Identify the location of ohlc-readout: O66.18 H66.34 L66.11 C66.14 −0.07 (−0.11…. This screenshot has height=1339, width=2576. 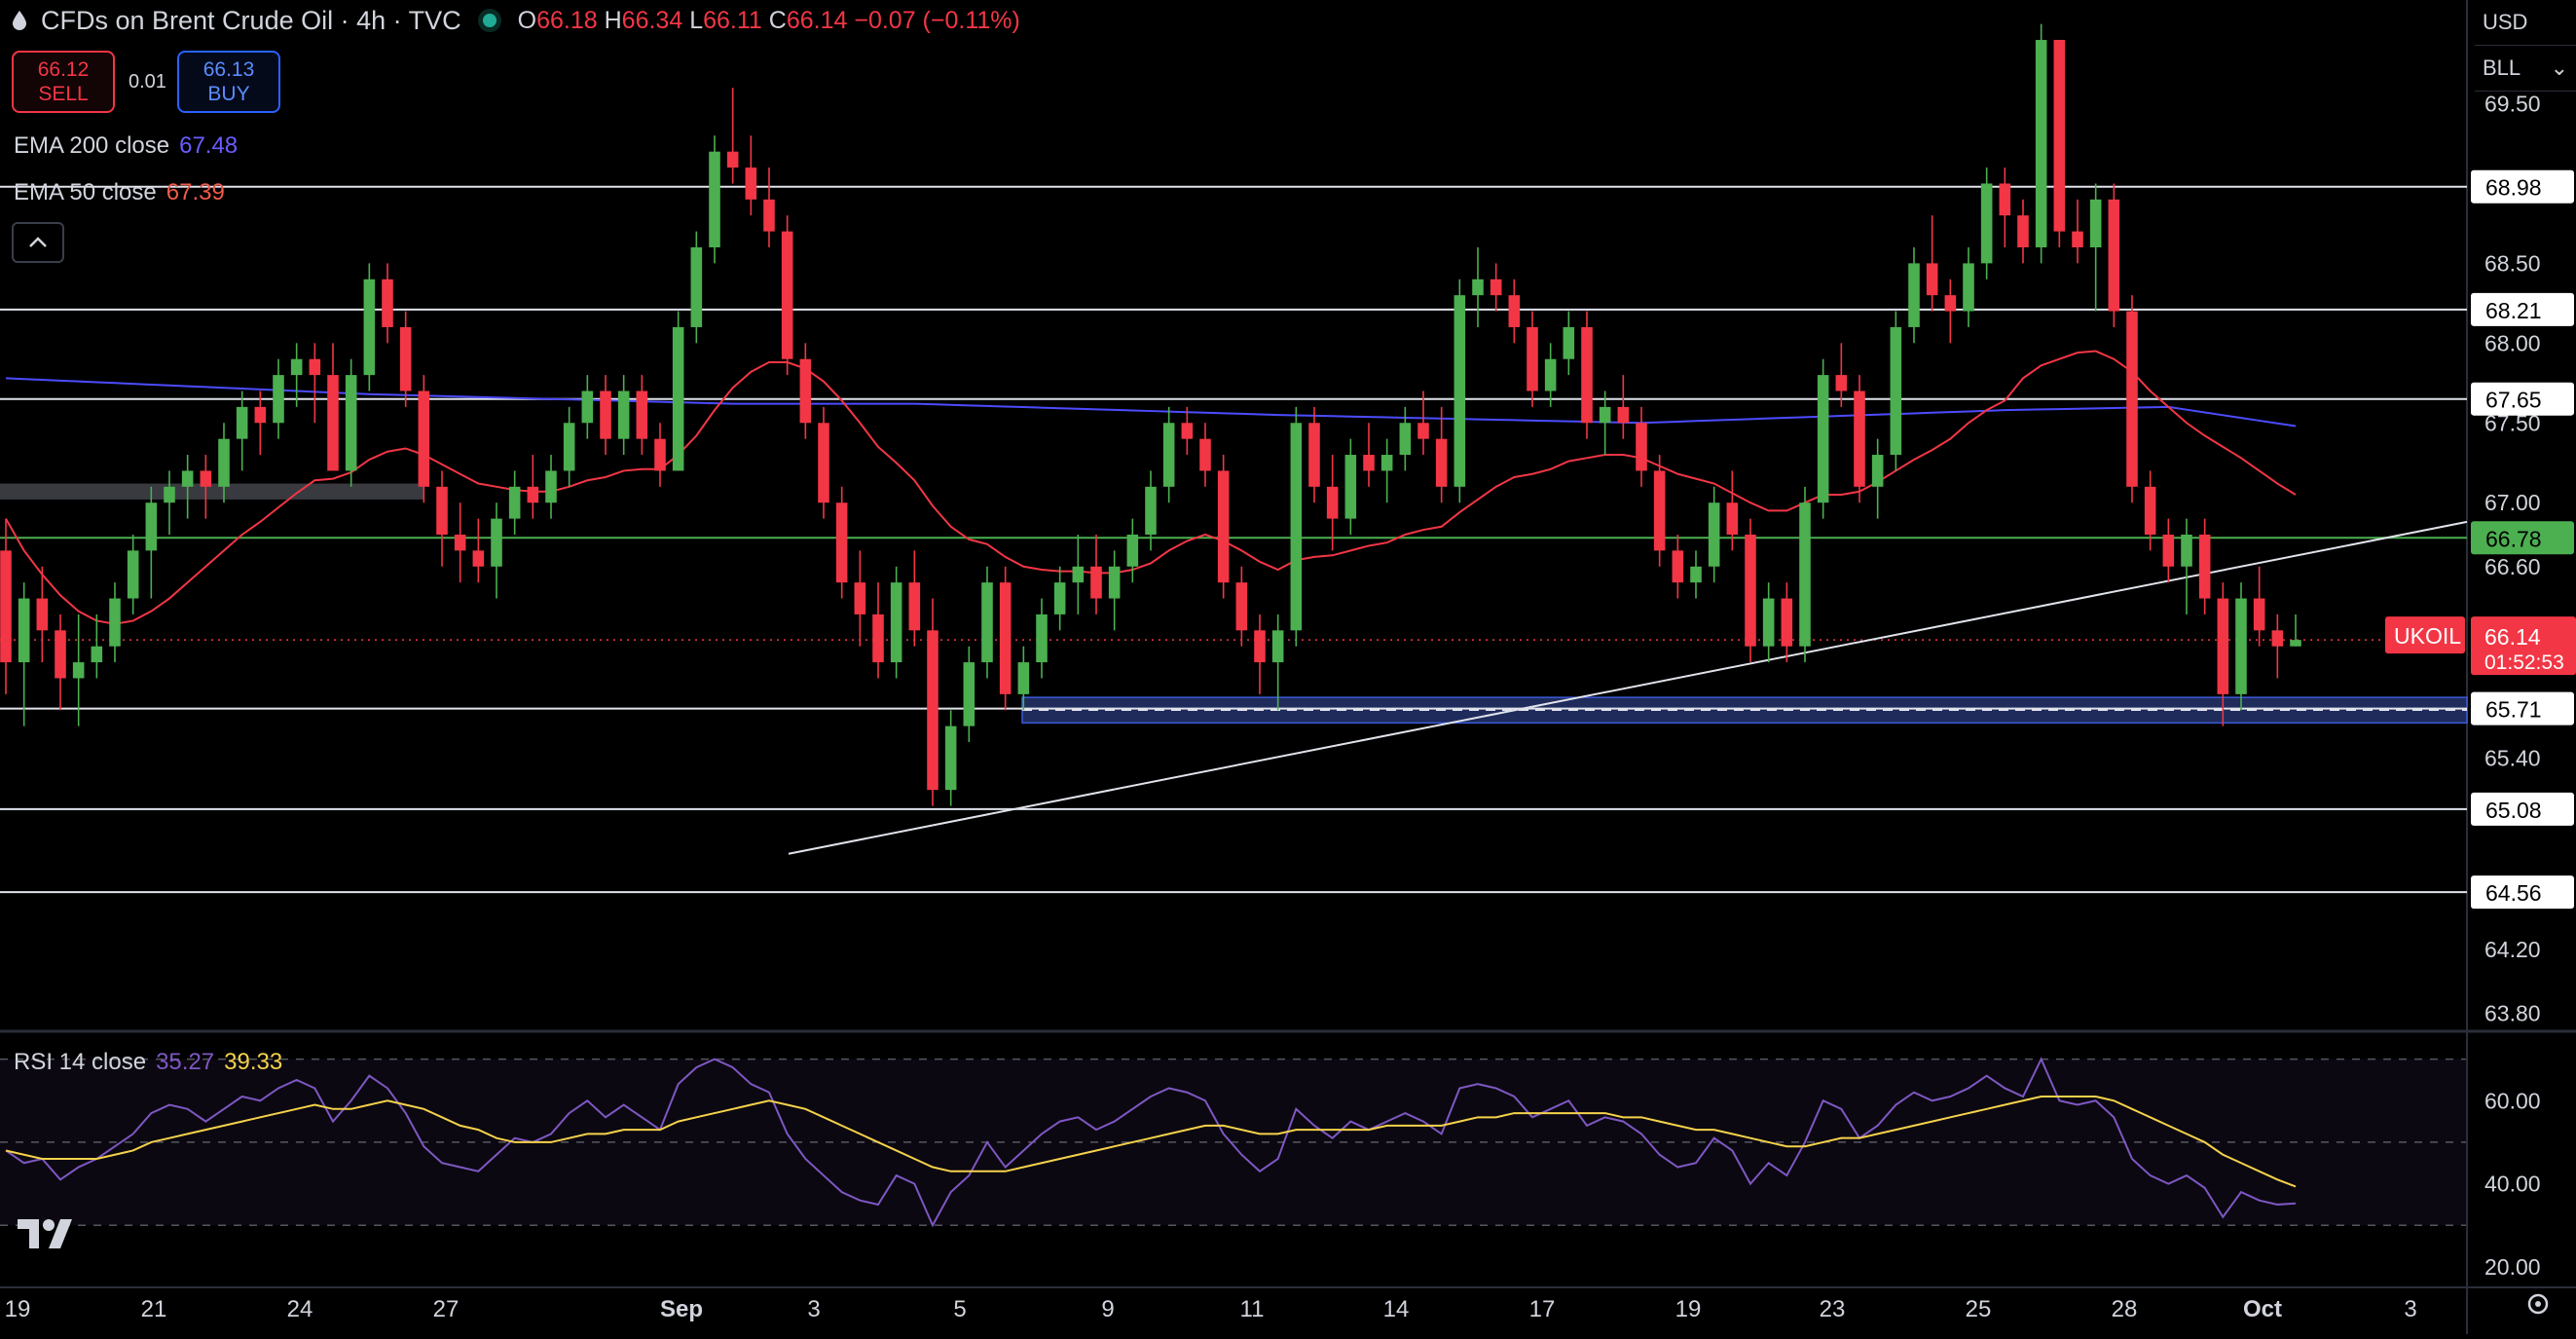
(768, 20).